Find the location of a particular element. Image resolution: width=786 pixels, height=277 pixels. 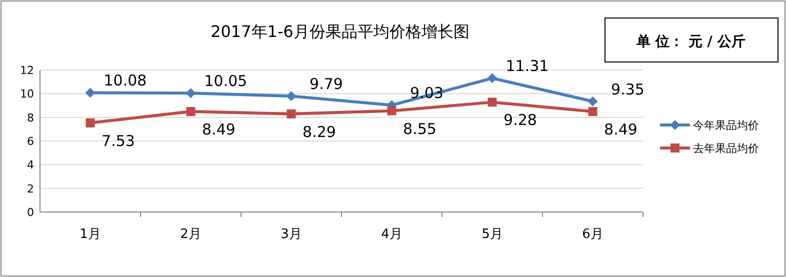

y-tick-label: 6 is located at coordinates (30, 141).